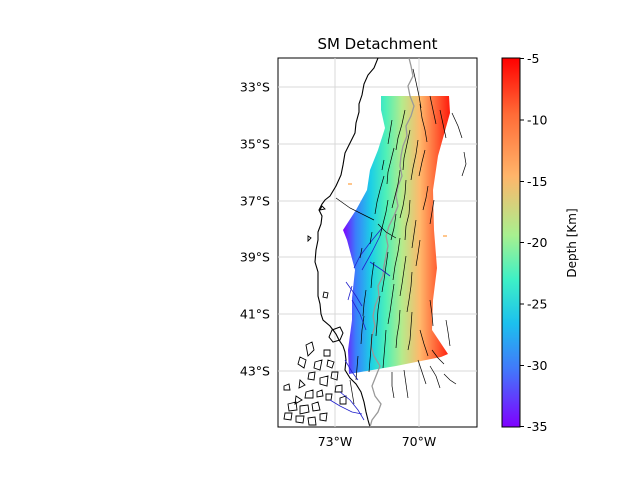  I want to click on chiloe-island, so click(336, 334).